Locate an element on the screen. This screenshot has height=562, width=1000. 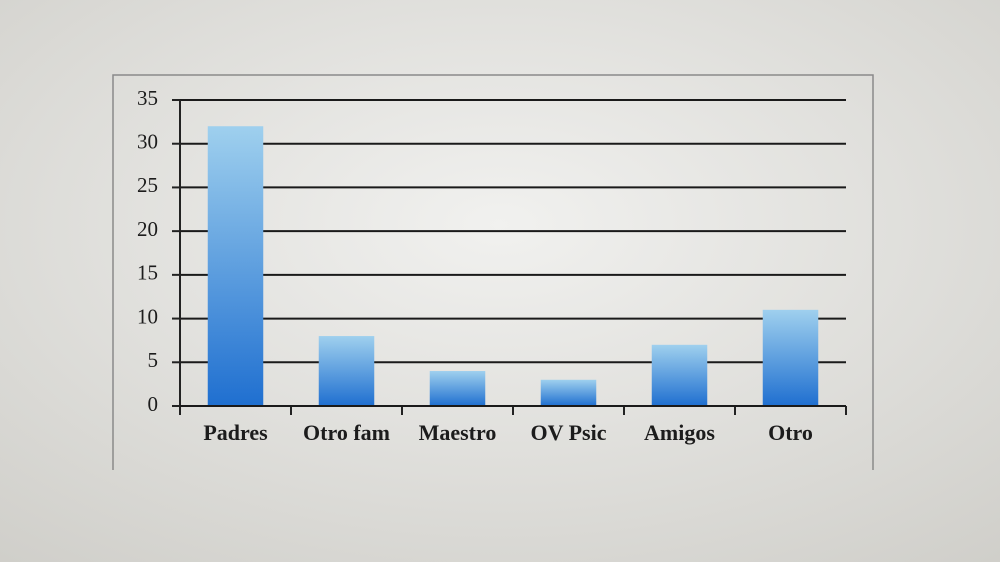
y-tick-label: 25 is located at coordinates (147, 185).